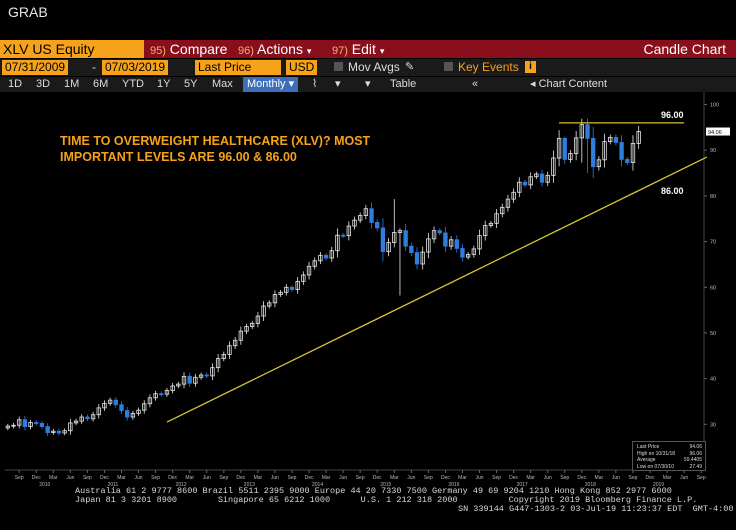 The image size is (736, 530). What do you see at coordinates (410, 67) in the screenshot?
I see `pencil-icon: ✎` at bounding box center [410, 67].